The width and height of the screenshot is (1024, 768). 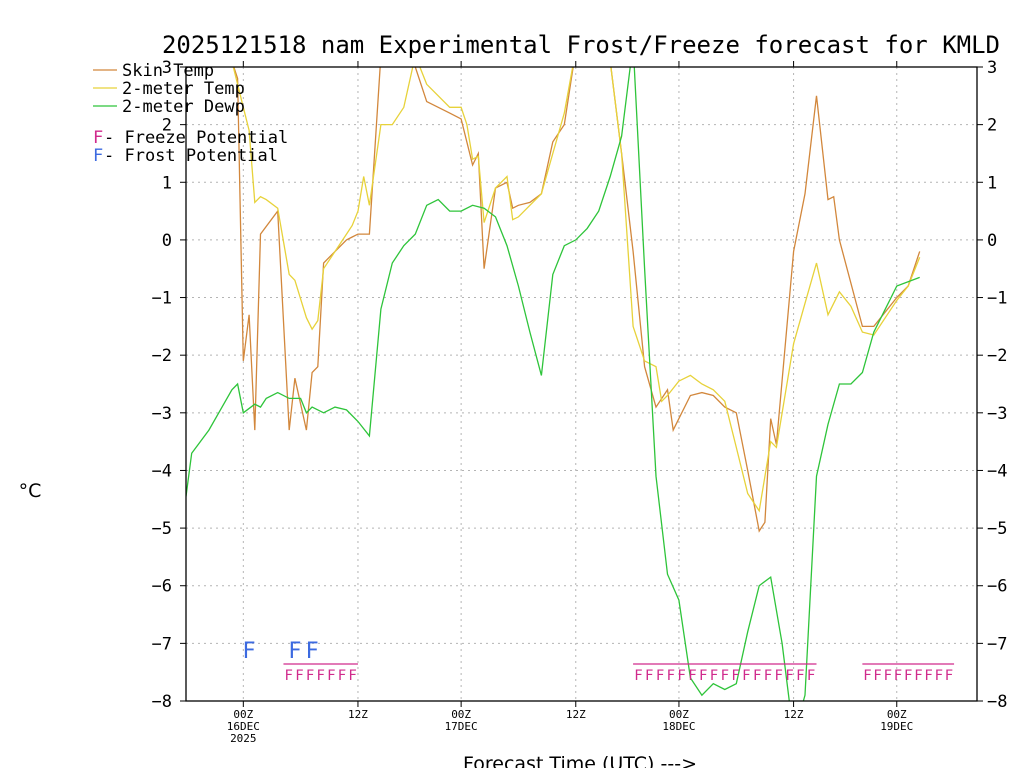 I want to click on legend-label: 2-meter Temp, so click(x=183, y=89).